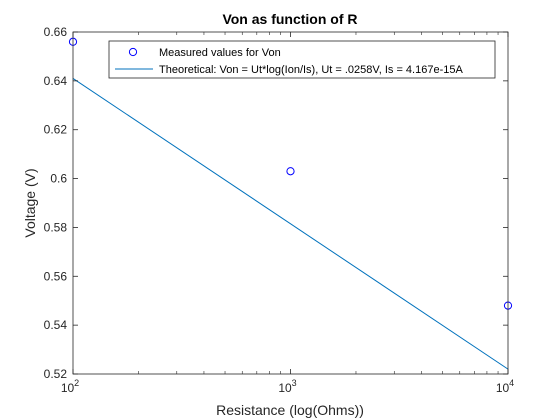 This screenshot has width=560, height=420. Describe the element at coordinates (30, 202) in the screenshot. I see `y-axis-label: Voltage (V)` at that location.